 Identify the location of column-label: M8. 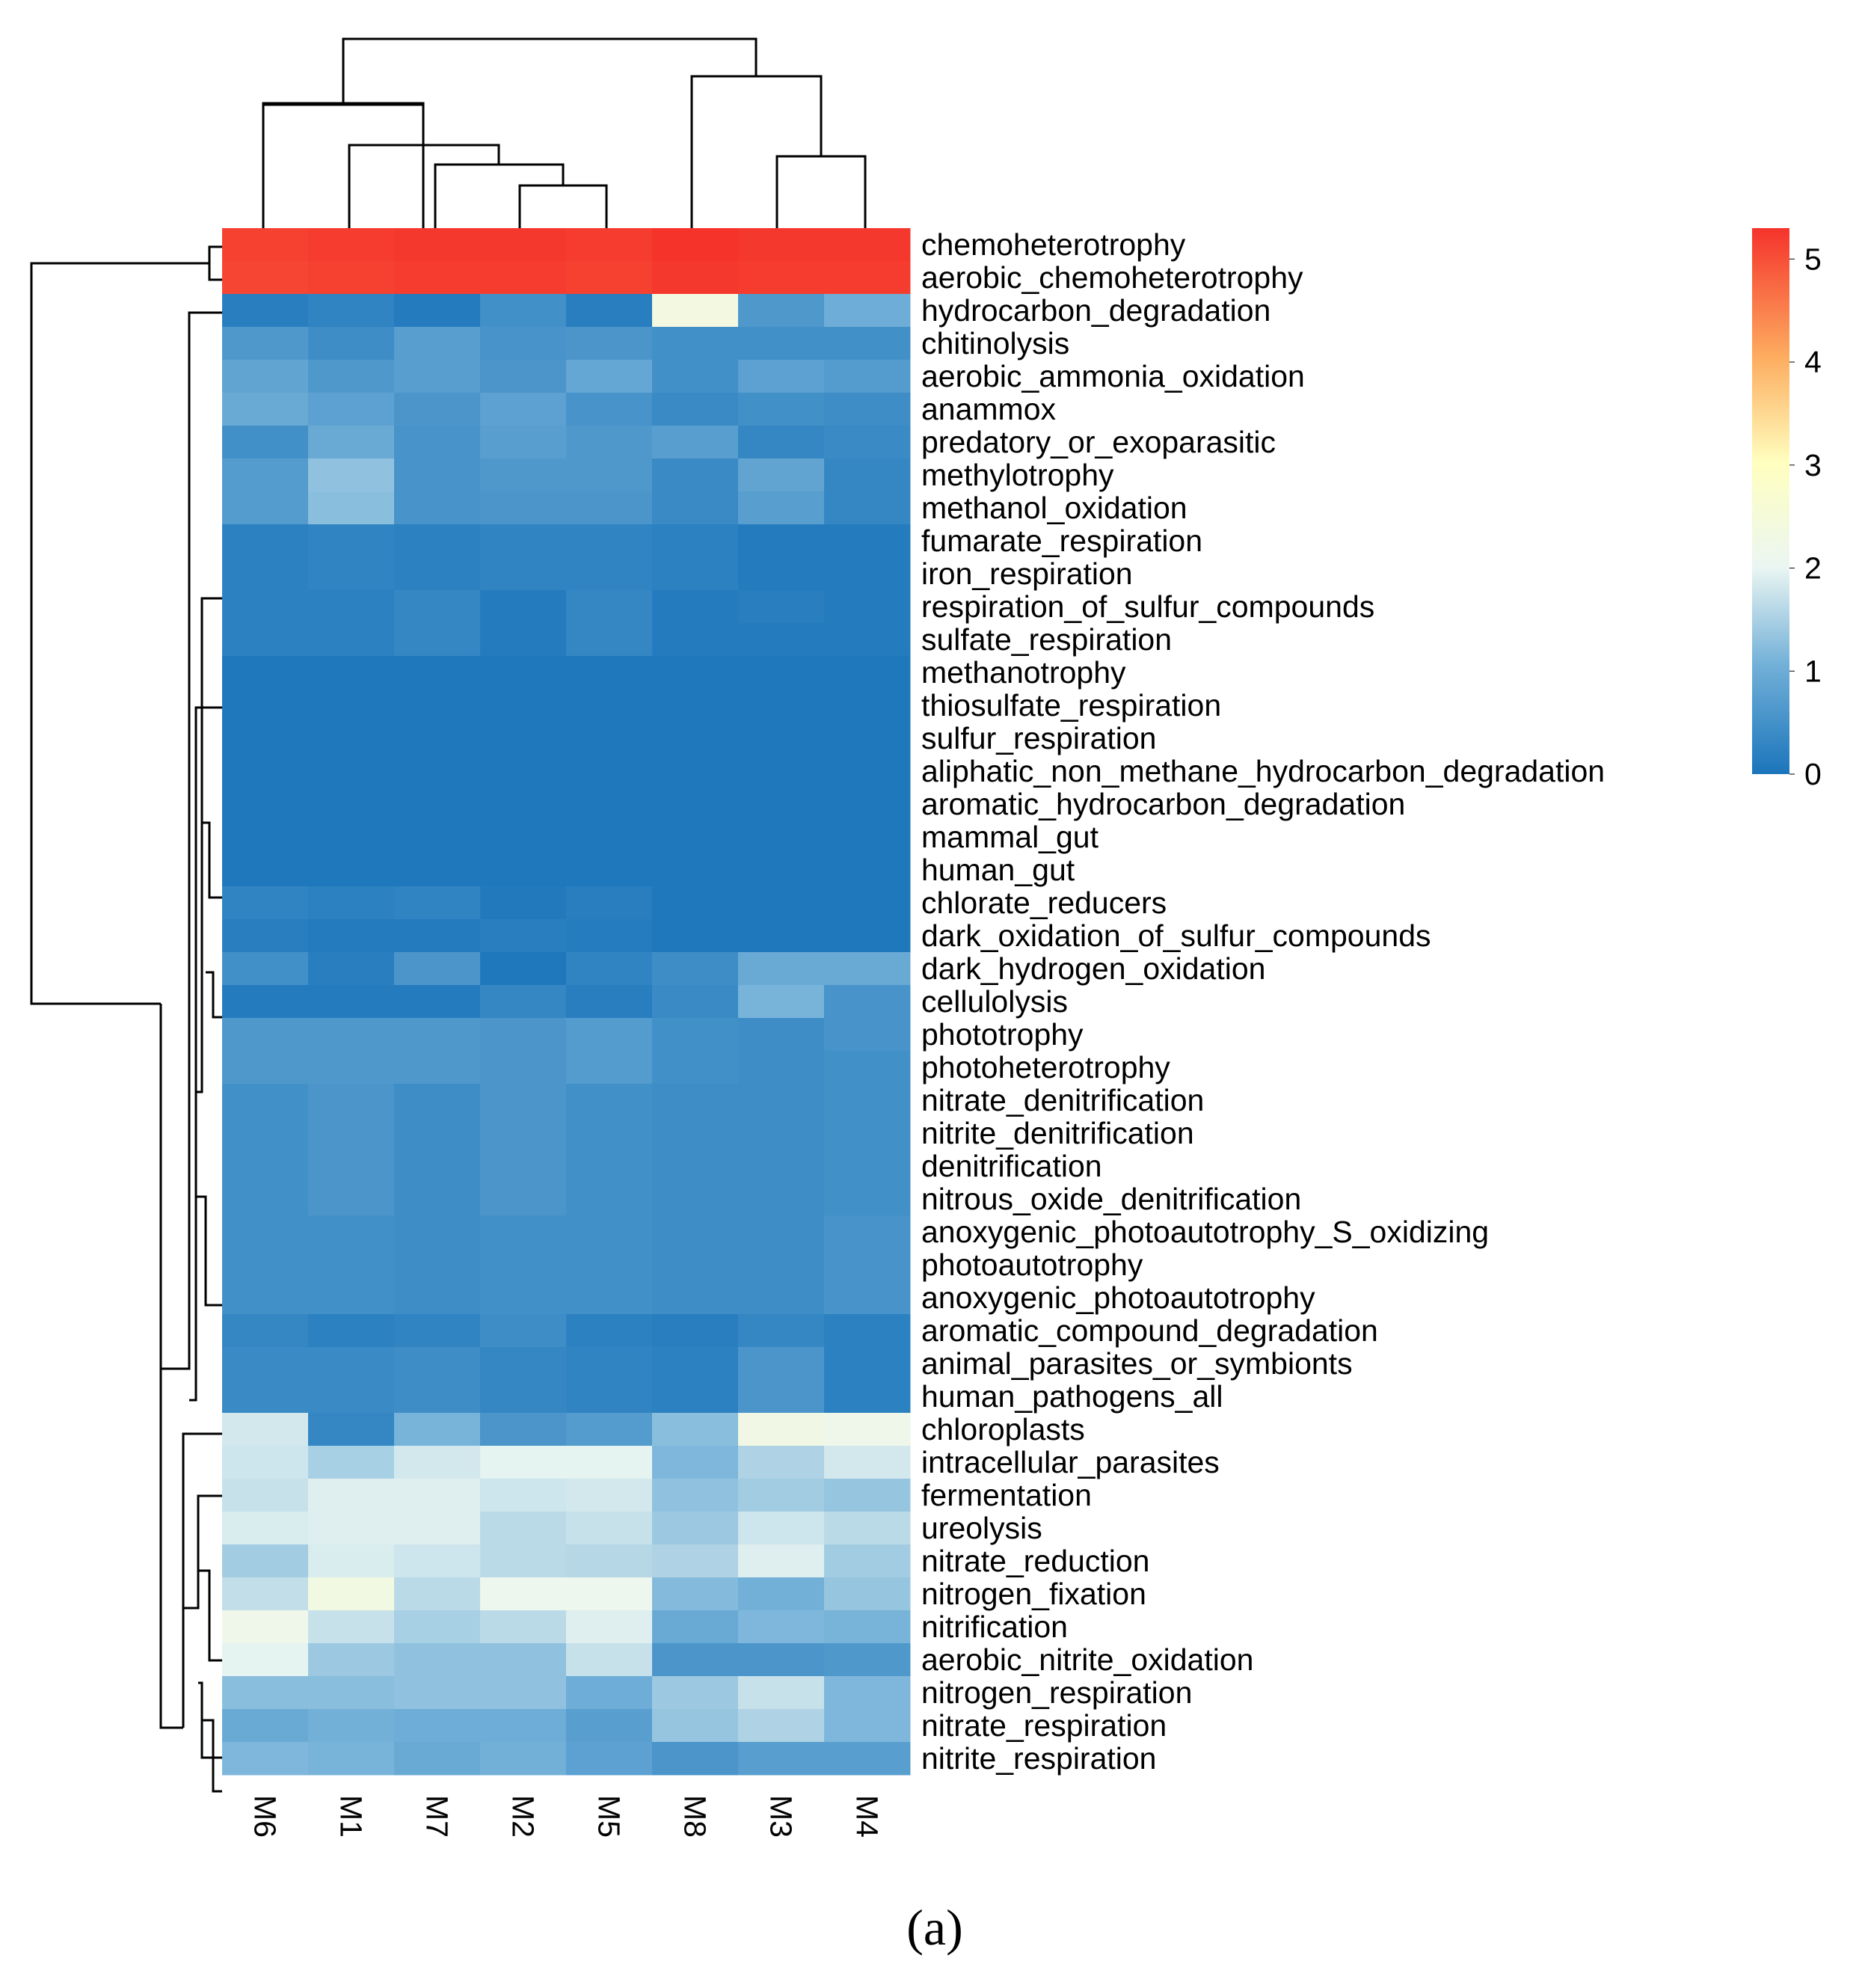
(695, 1816).